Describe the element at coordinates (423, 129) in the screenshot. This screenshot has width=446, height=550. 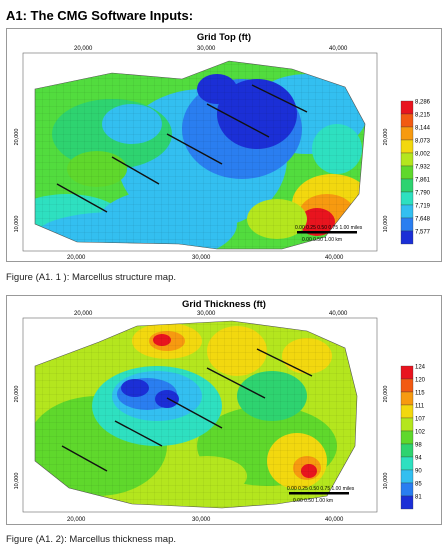
I see `legend-label: 8,144` at that location.